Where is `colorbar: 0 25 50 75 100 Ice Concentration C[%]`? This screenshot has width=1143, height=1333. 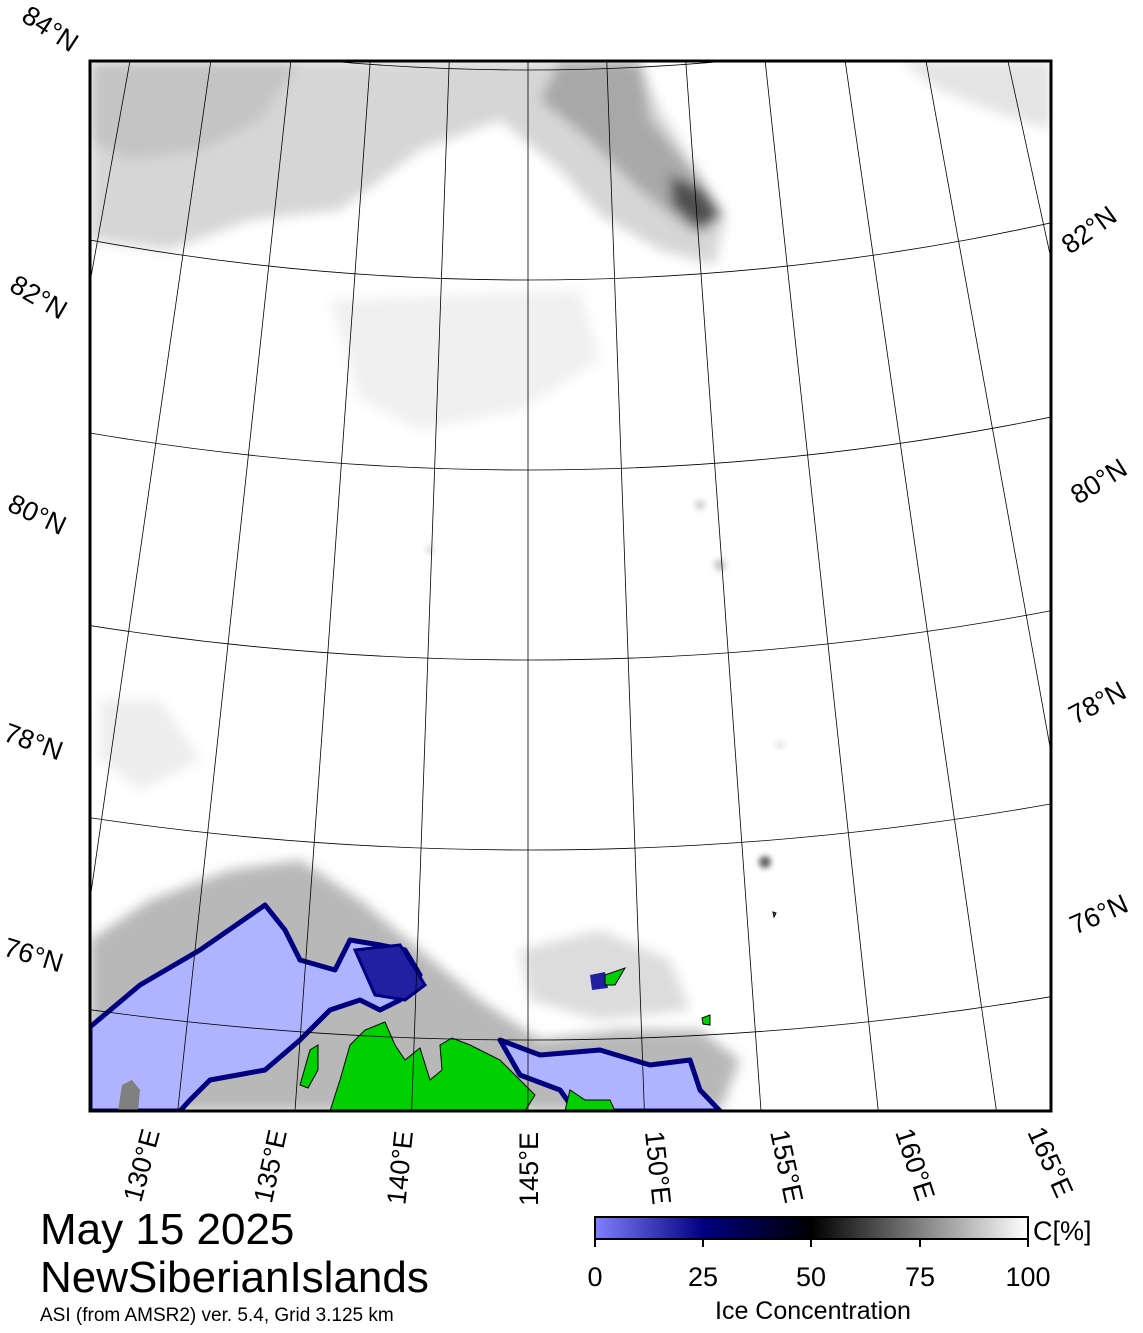 colorbar: 0 25 50 75 100 Ice Concentration C[%] is located at coordinates (839, 1270).